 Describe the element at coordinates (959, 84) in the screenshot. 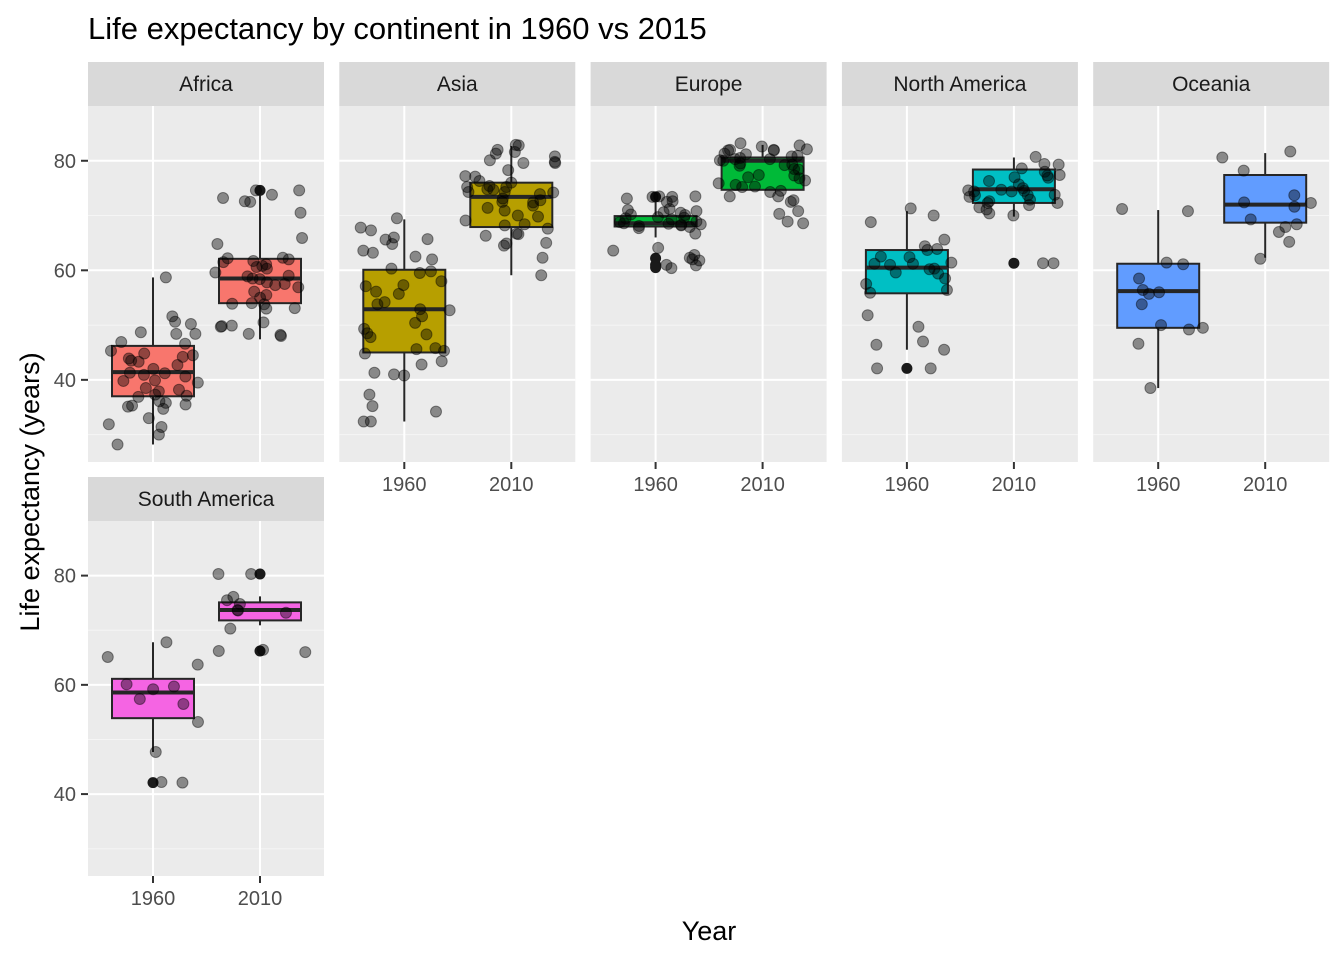

I see `facet-strip` at that location.